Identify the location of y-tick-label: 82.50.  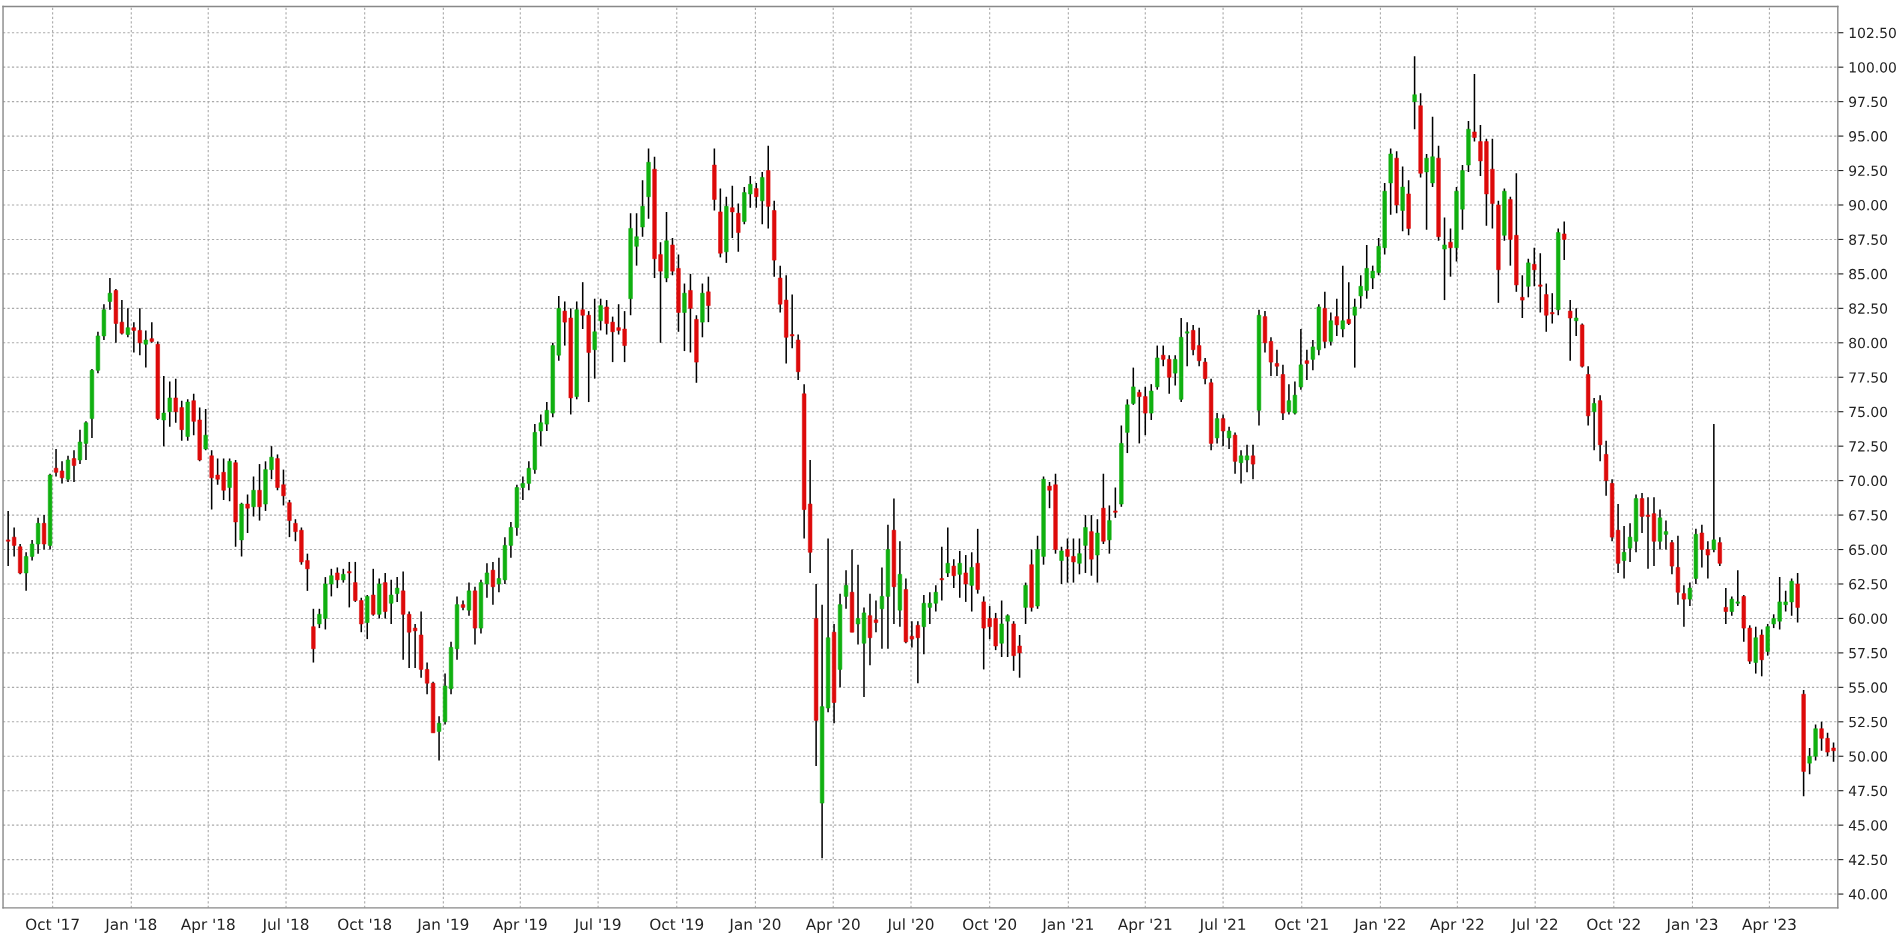
(1868, 308).